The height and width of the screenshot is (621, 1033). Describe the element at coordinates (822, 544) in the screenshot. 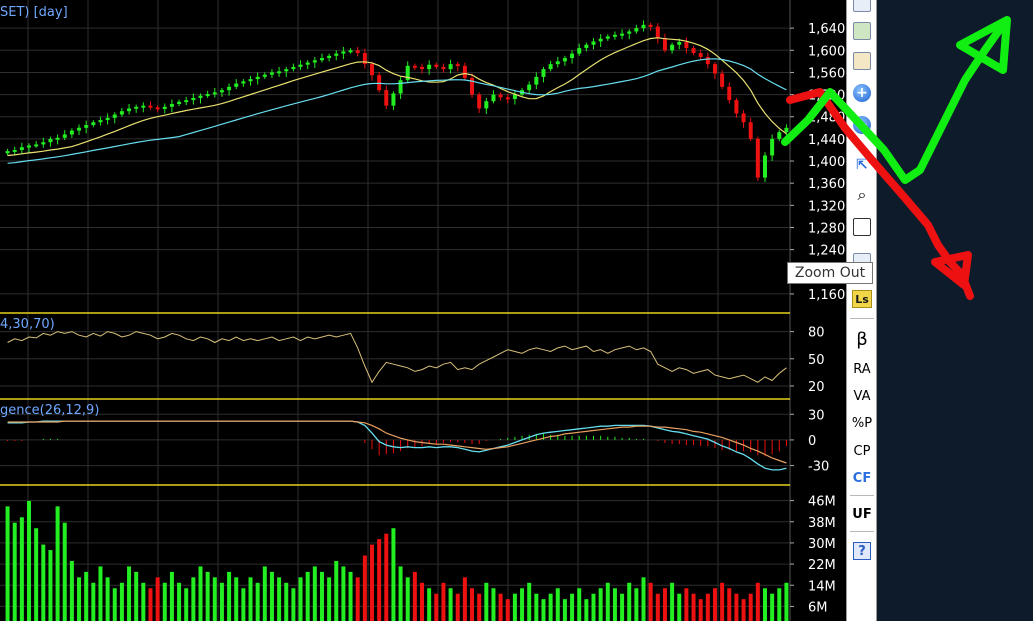

I see `y-tick-label: 30M` at that location.